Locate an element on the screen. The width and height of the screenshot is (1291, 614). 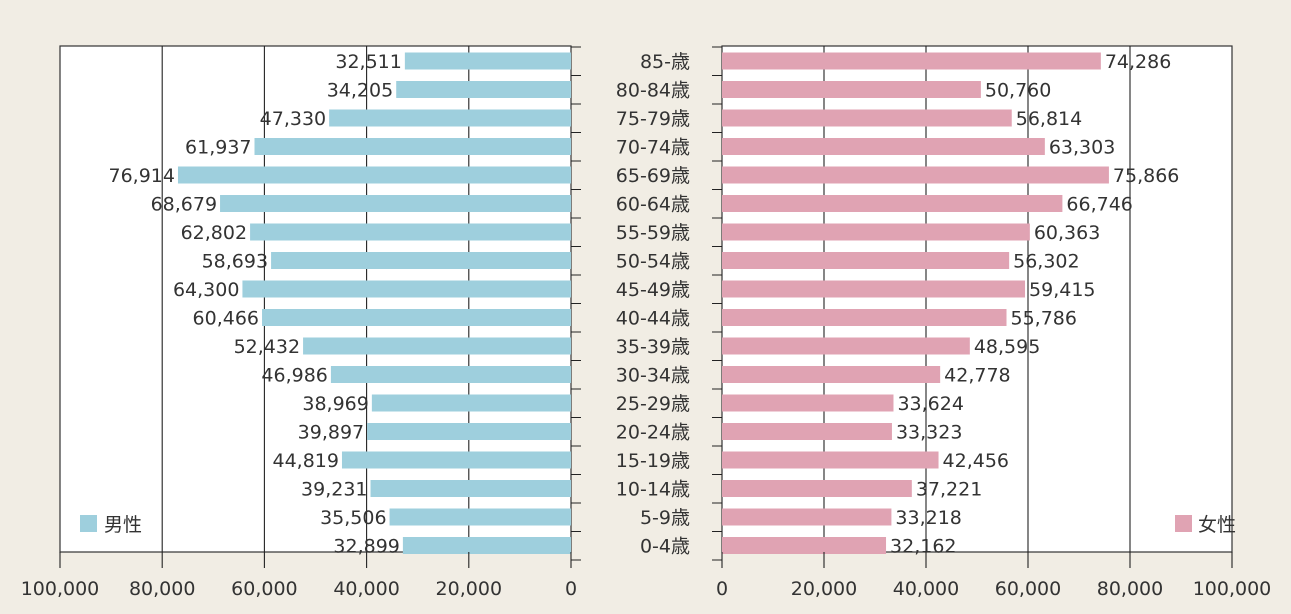
value-label-male: 60,466 is located at coordinates (226, 319).